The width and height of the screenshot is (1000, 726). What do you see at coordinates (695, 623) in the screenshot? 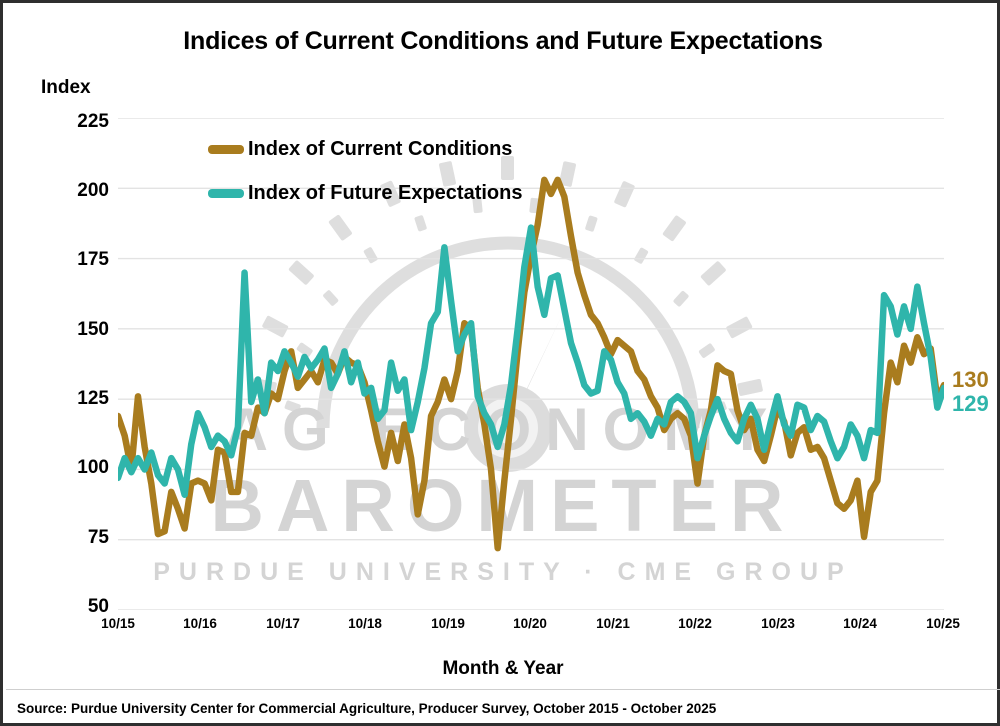
I see `x-tick-7: 10/22` at bounding box center [695, 623].